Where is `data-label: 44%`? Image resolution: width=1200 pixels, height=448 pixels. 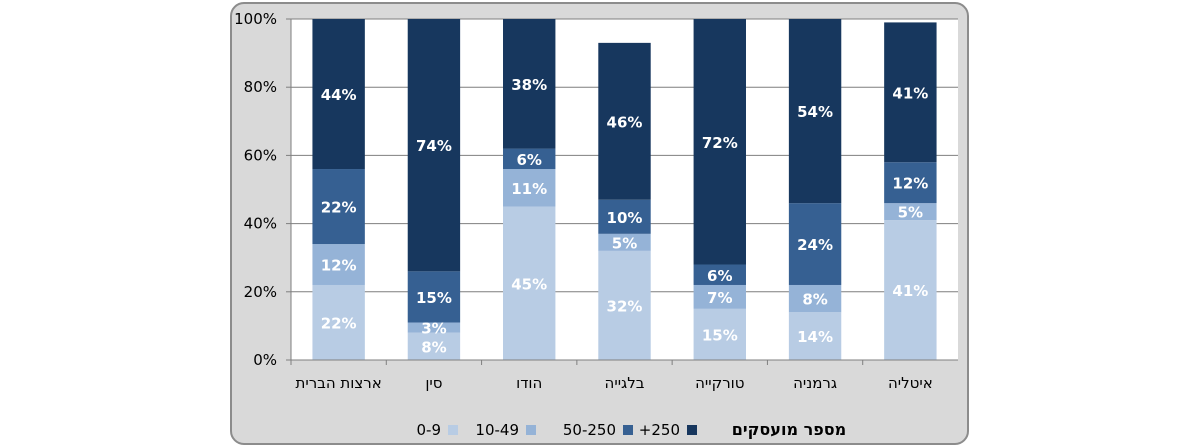 data-label: 44% is located at coordinates (339, 95).